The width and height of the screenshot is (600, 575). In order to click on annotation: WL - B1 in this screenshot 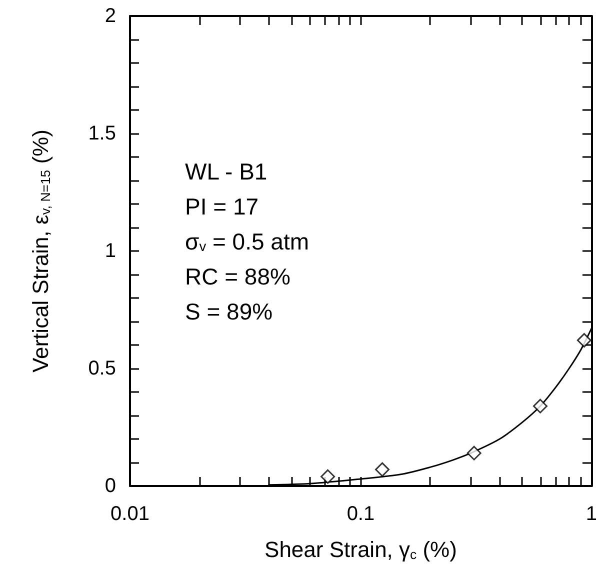, I will do `click(226, 171)`.